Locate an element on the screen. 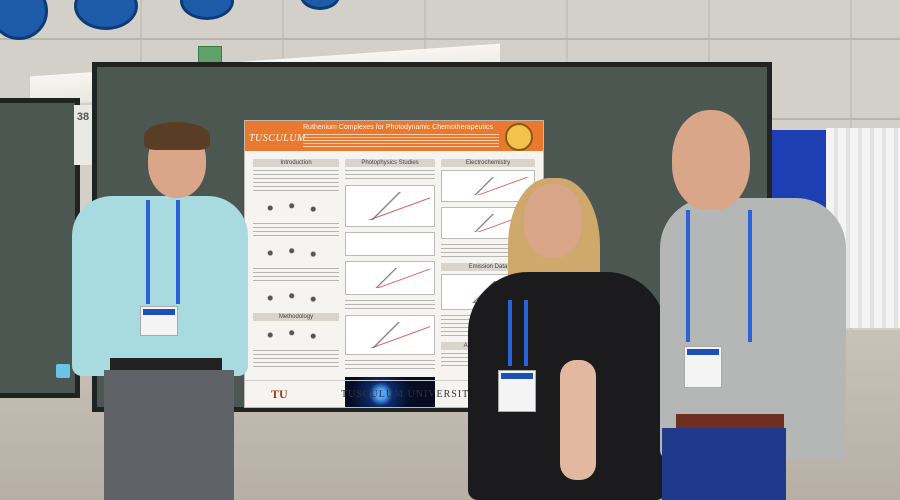  wall-seam is located at coordinates (450, 39).